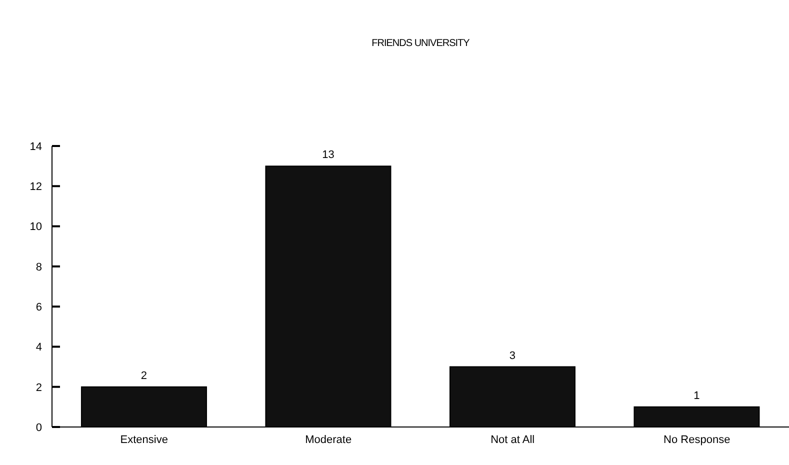 This screenshot has width=789, height=465. I want to click on y-tick-label: 14, so click(36, 146).